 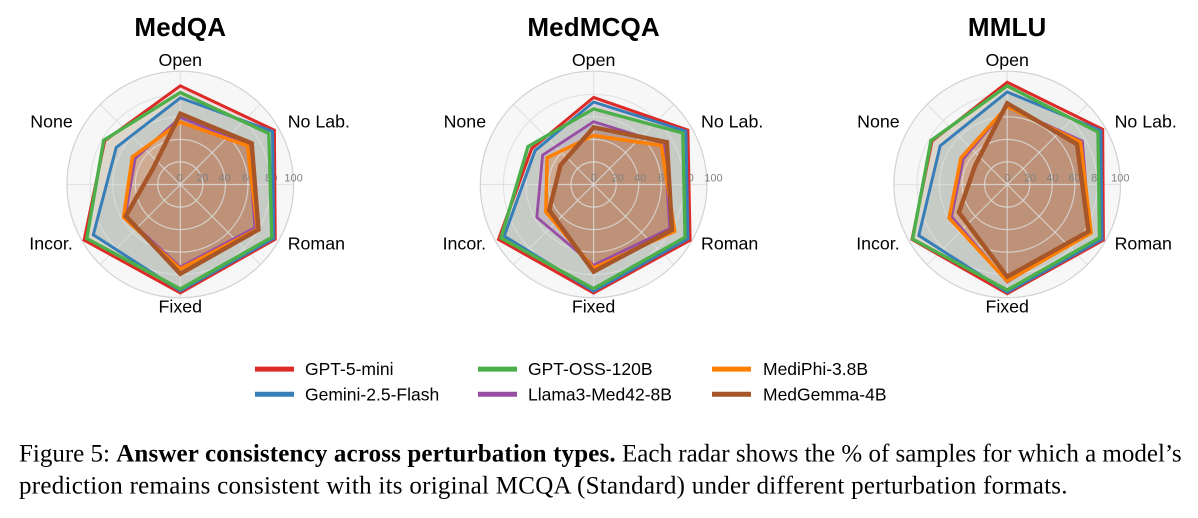 What do you see at coordinates (349, 369) in the screenshot?
I see `svg-text: GPT-5-mini` at bounding box center [349, 369].